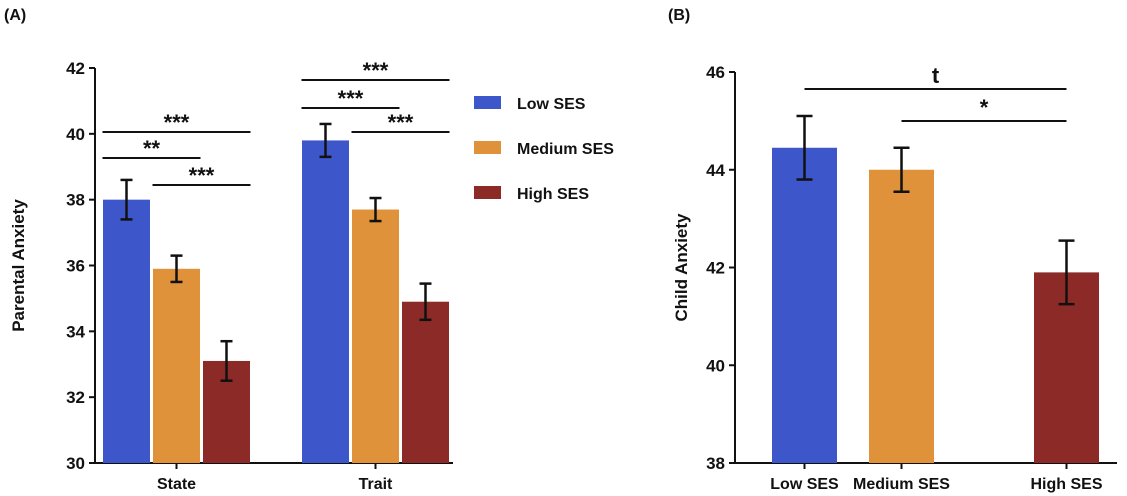  I want to click on legend-label: Low SES, so click(551, 104).